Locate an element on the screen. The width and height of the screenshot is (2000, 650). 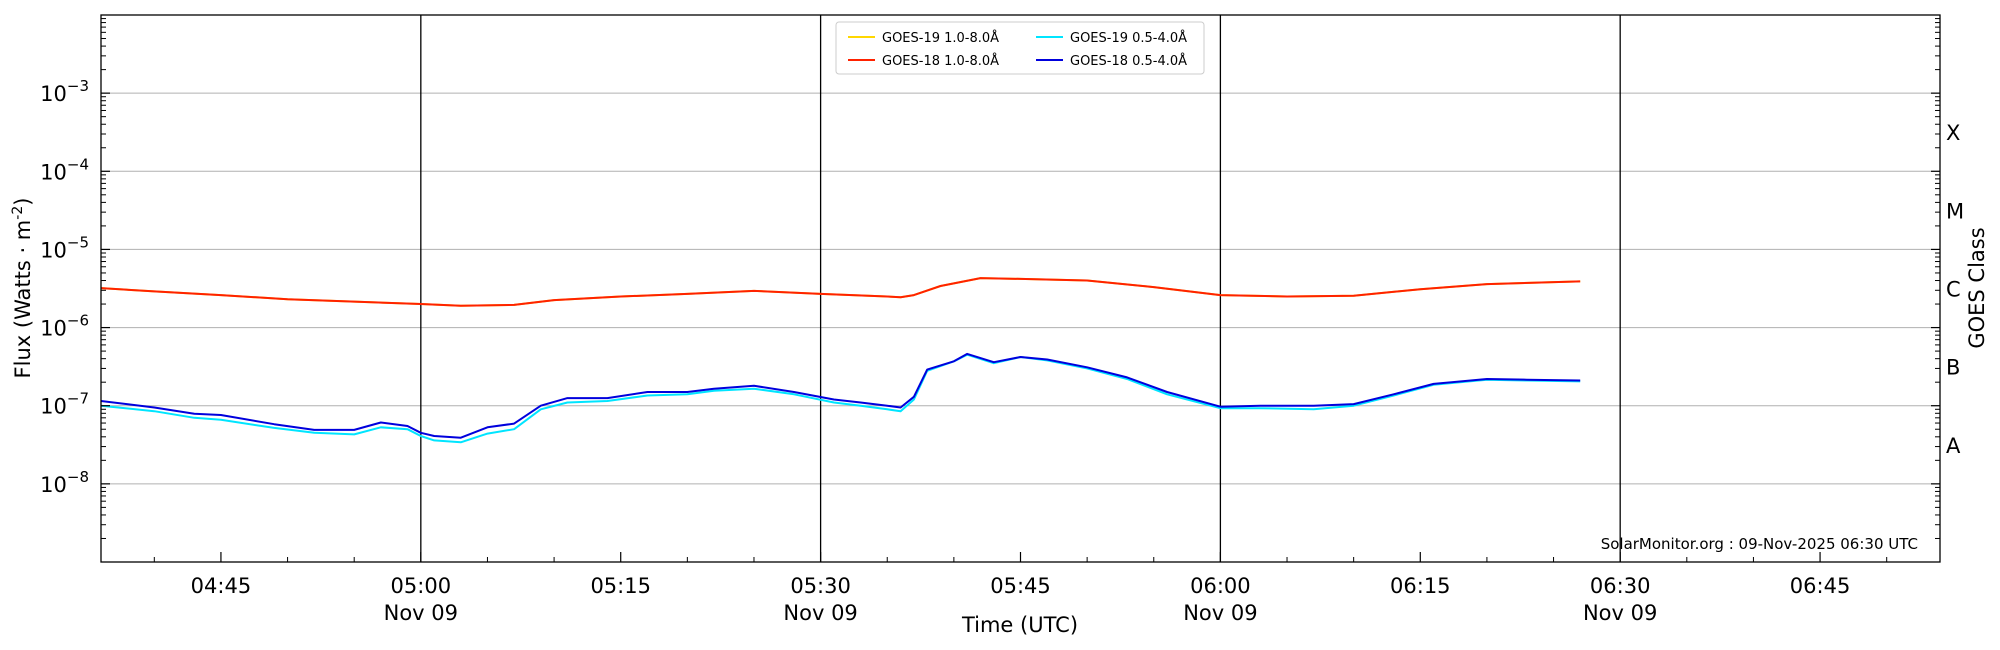
y-tick-label: 10⁻⁸ is located at coordinates (64, 482).